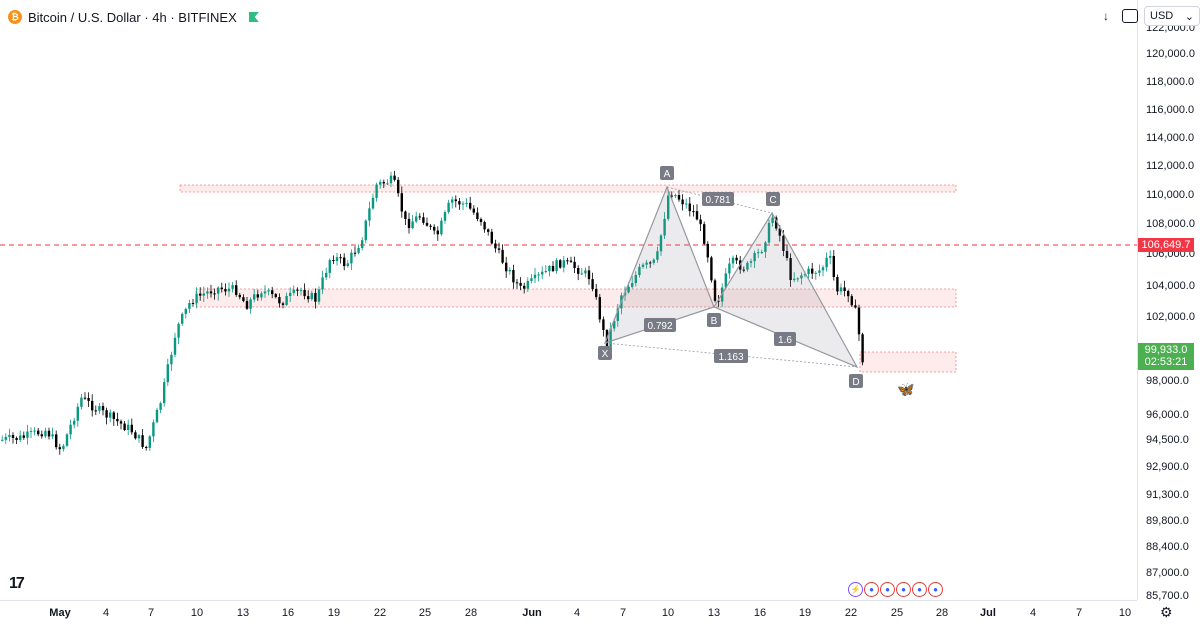 This screenshot has height=626, width=1200. What do you see at coordinates (1166, 612) in the screenshot?
I see `gear-icon: ⚙` at bounding box center [1166, 612].